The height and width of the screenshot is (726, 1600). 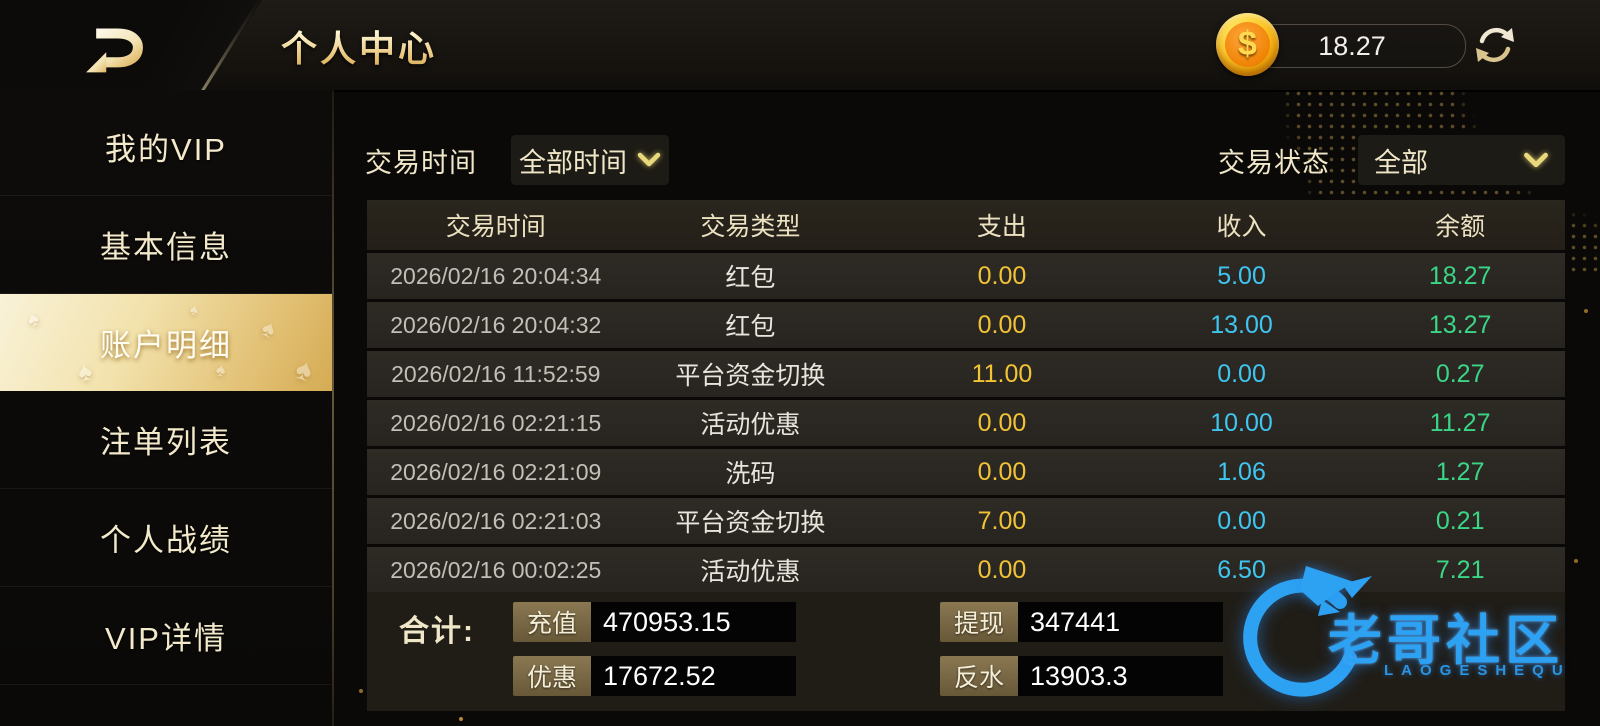 I want to click on cell-balance: 13.27, so click(x=1460, y=324).